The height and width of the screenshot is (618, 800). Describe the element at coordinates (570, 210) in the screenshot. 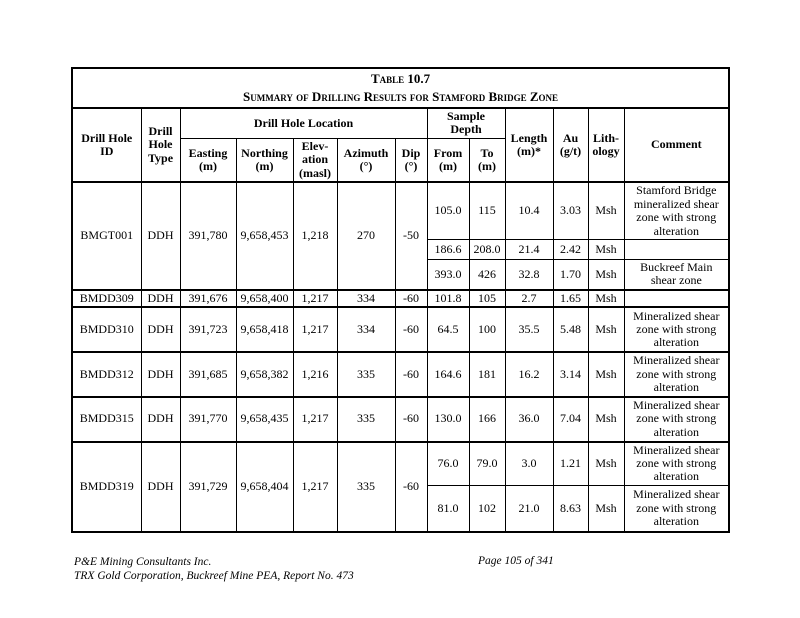

I see `cell-au: 3.03` at that location.